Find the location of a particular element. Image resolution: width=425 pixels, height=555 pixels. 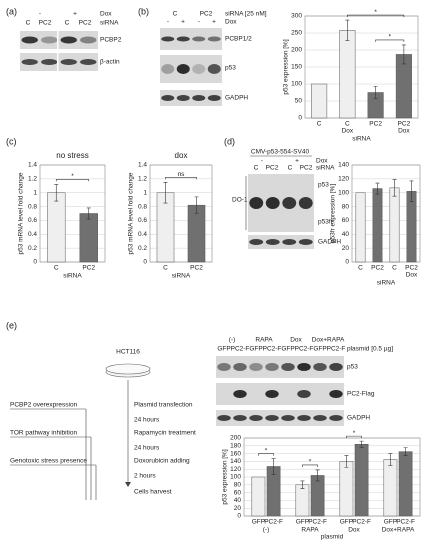

lane-label: Dox is located at coordinates (231, 22).